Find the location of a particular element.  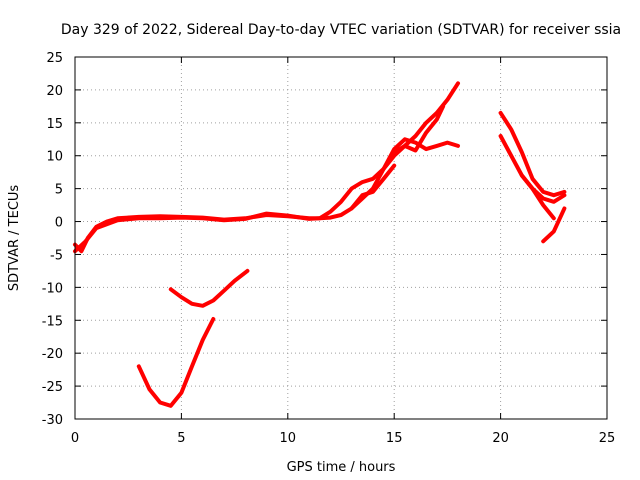

series-late-trace-a is located at coordinates (532, 154).